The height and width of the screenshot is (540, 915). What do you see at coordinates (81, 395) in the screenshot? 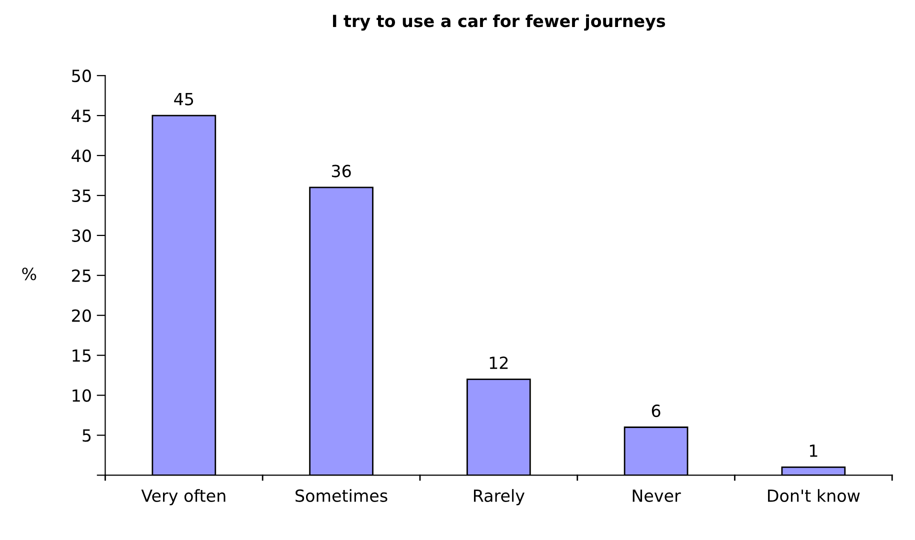
I see `y-tick-label: 10` at bounding box center [81, 395].